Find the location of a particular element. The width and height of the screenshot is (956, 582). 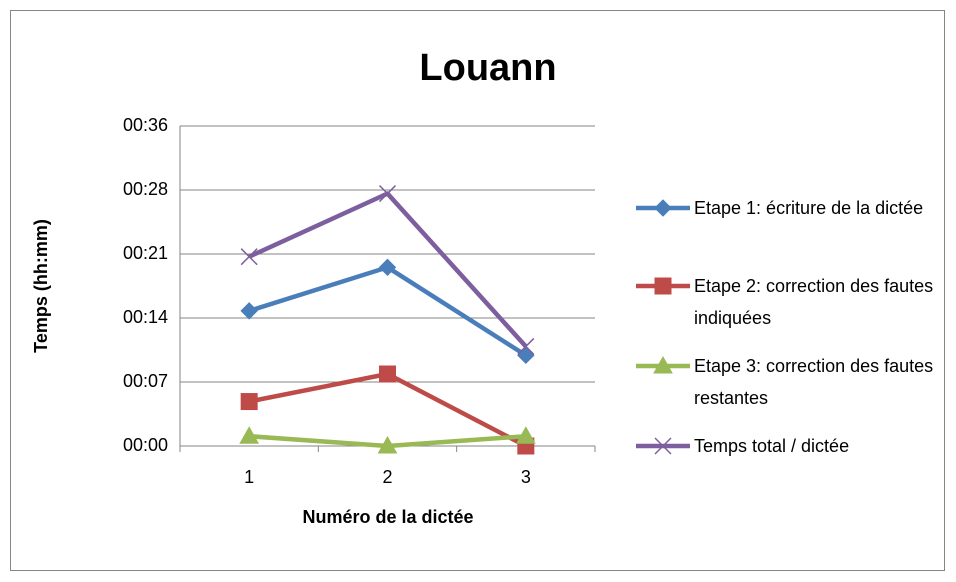

x-tick-label: 3 is located at coordinates (526, 477).